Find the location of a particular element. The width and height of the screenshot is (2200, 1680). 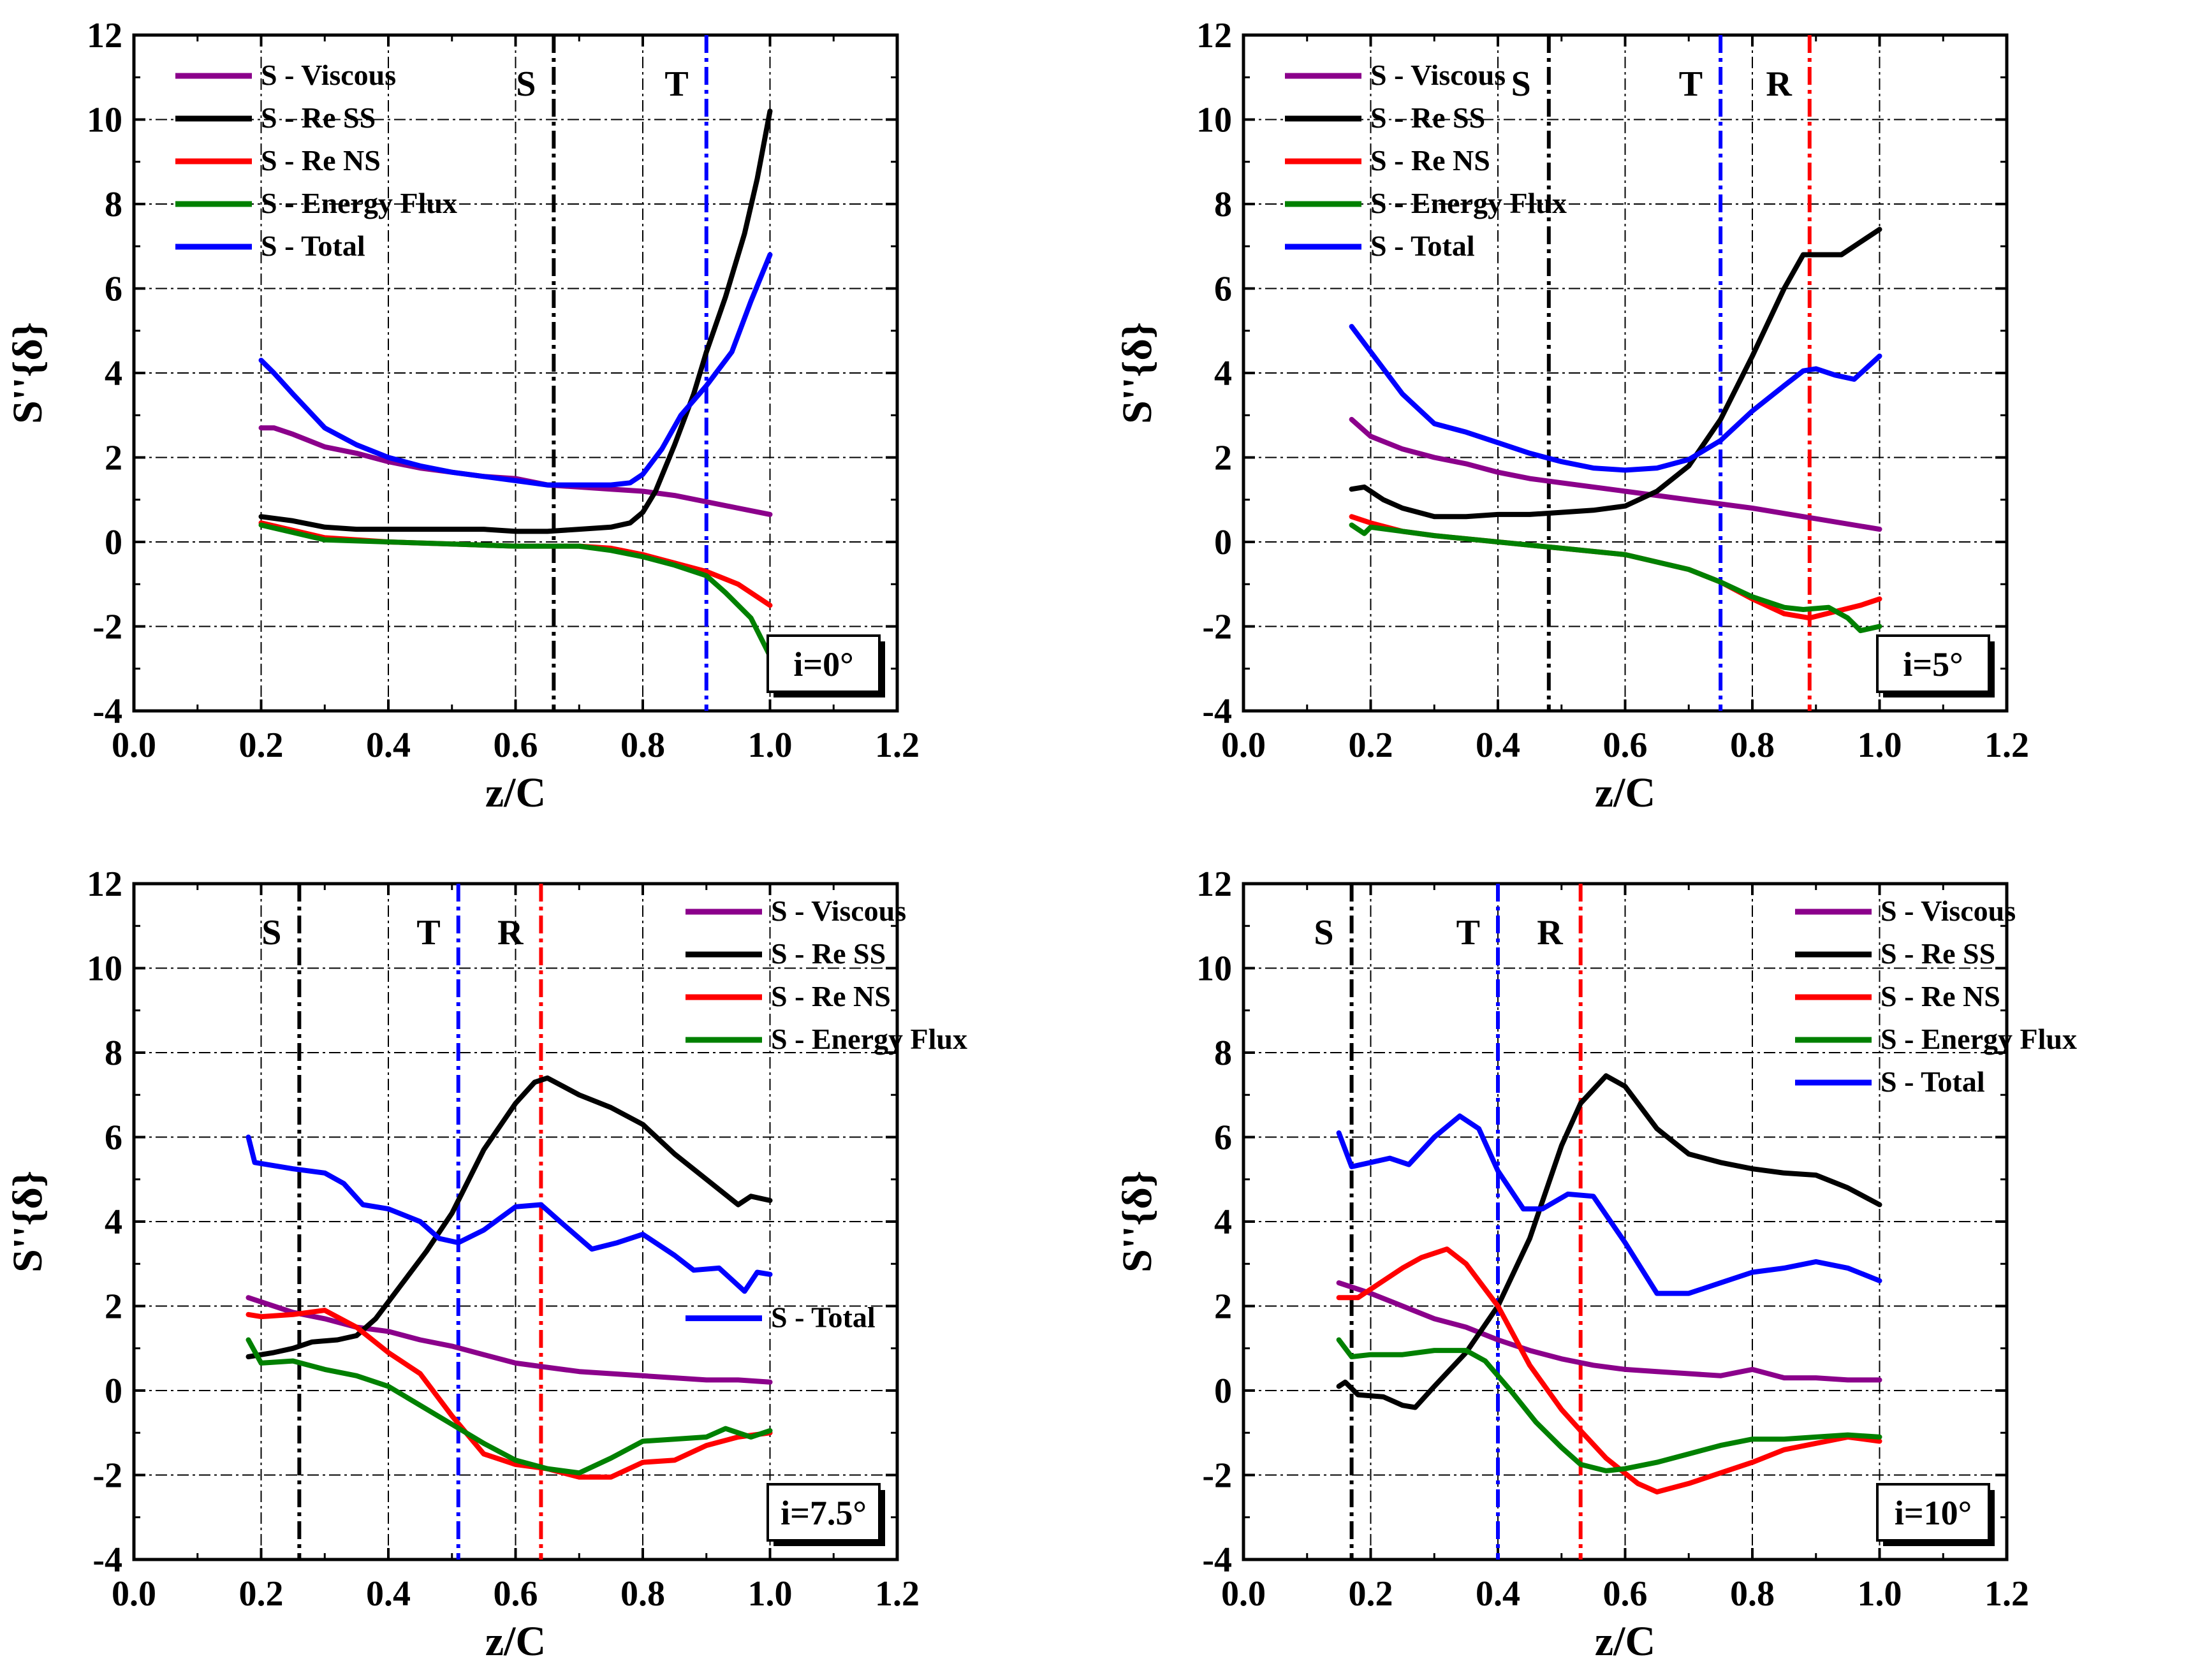

panel-label: i=10° is located at coordinates (1933, 1513).